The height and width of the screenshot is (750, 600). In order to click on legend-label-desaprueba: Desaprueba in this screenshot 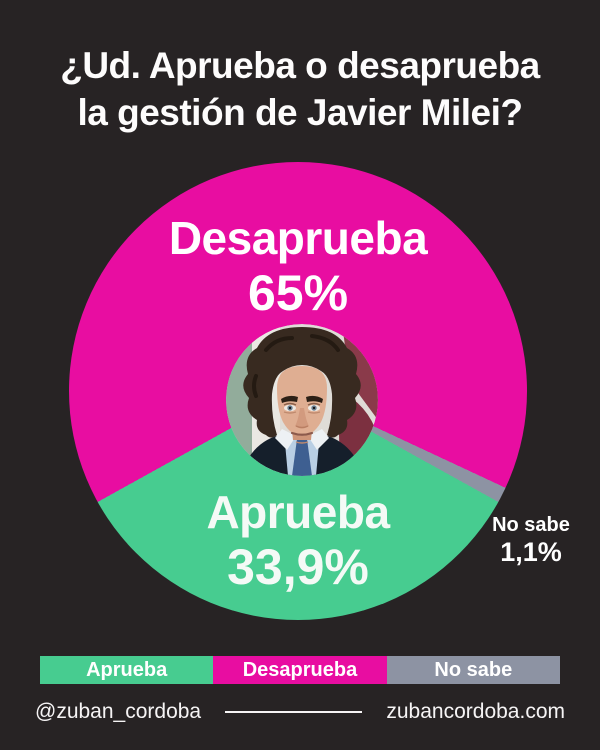, I will do `click(300, 669)`.